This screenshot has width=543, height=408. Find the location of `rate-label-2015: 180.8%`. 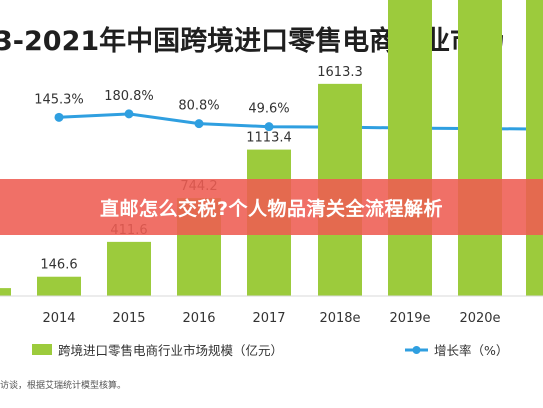

rate-label-2015: 180.8% is located at coordinates (129, 96).